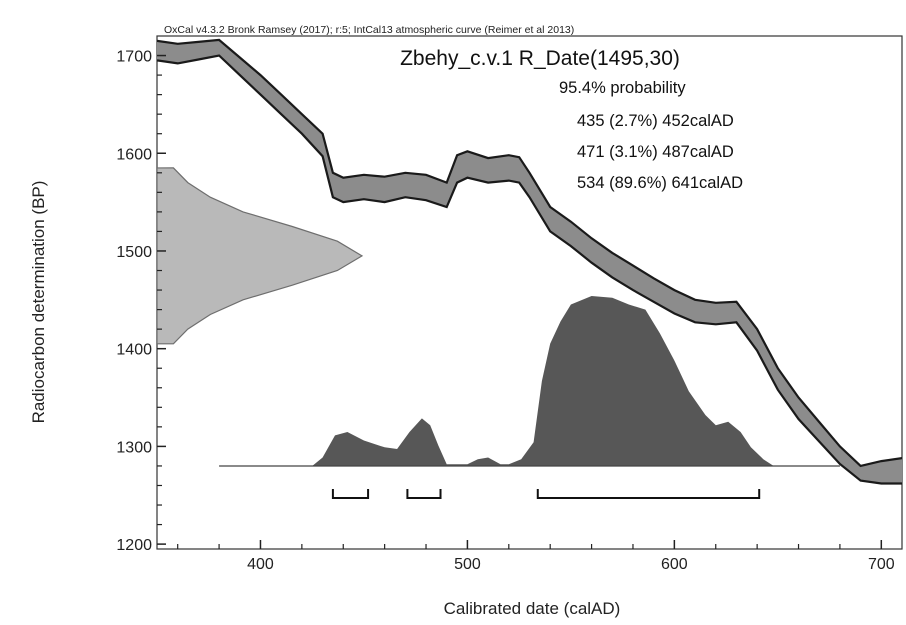  I want to click on x-tick-label: 400, so click(260, 564).